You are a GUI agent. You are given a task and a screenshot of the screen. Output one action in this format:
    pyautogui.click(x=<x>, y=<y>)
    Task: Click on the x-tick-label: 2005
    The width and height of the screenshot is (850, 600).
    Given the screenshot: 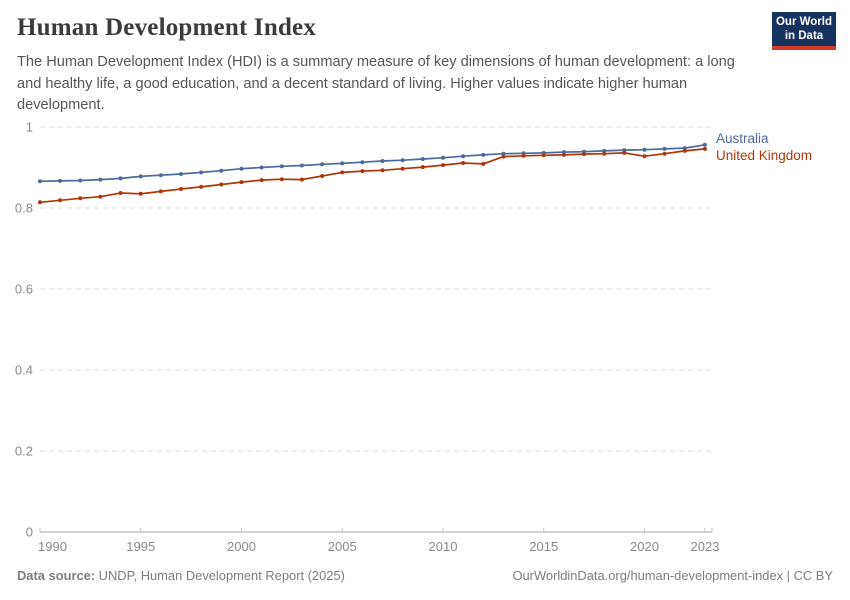 What is the action you would take?
    pyautogui.click(x=342, y=546)
    